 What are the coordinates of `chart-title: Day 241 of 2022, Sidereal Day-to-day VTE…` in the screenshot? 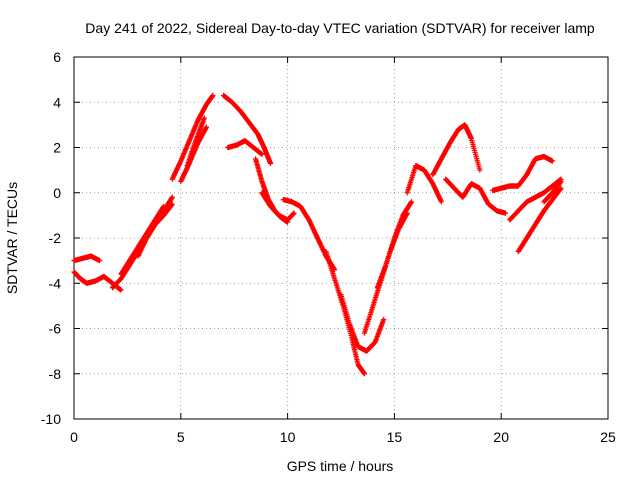 It's located at (340, 28).